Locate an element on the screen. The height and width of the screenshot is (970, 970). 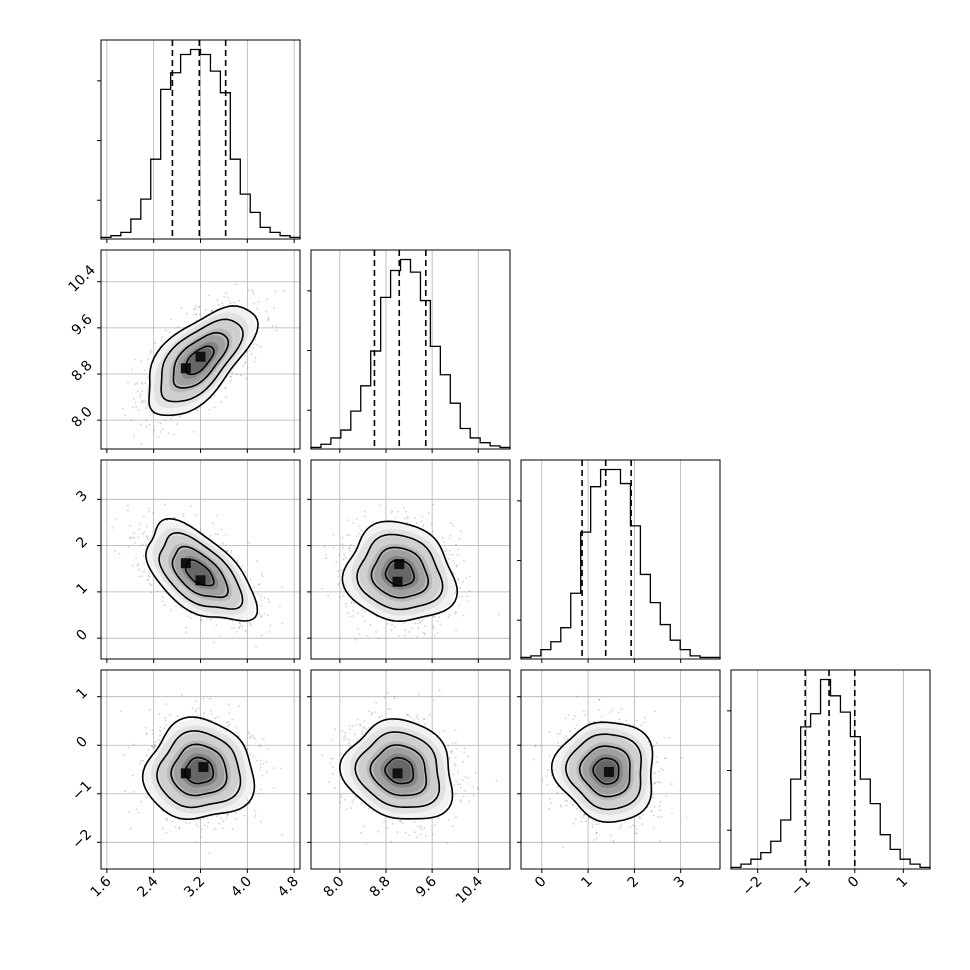
scatter-panel-0-3: 1.6 2.4 3.2 4.0 4.8 −2 −1 0 1 is located at coordinates (185, 785).